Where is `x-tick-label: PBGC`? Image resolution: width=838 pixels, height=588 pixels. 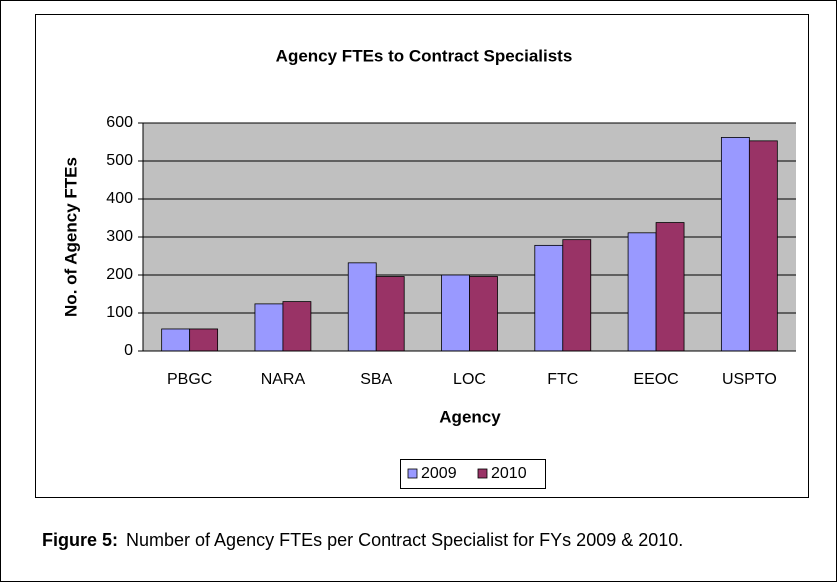
x-tick-label: PBGC is located at coordinates (189, 379).